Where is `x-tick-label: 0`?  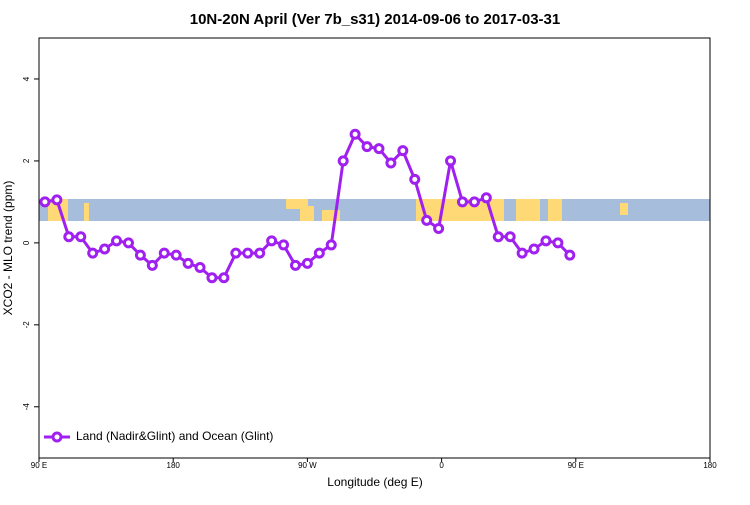 x-tick-label: 0 is located at coordinates (441, 465).